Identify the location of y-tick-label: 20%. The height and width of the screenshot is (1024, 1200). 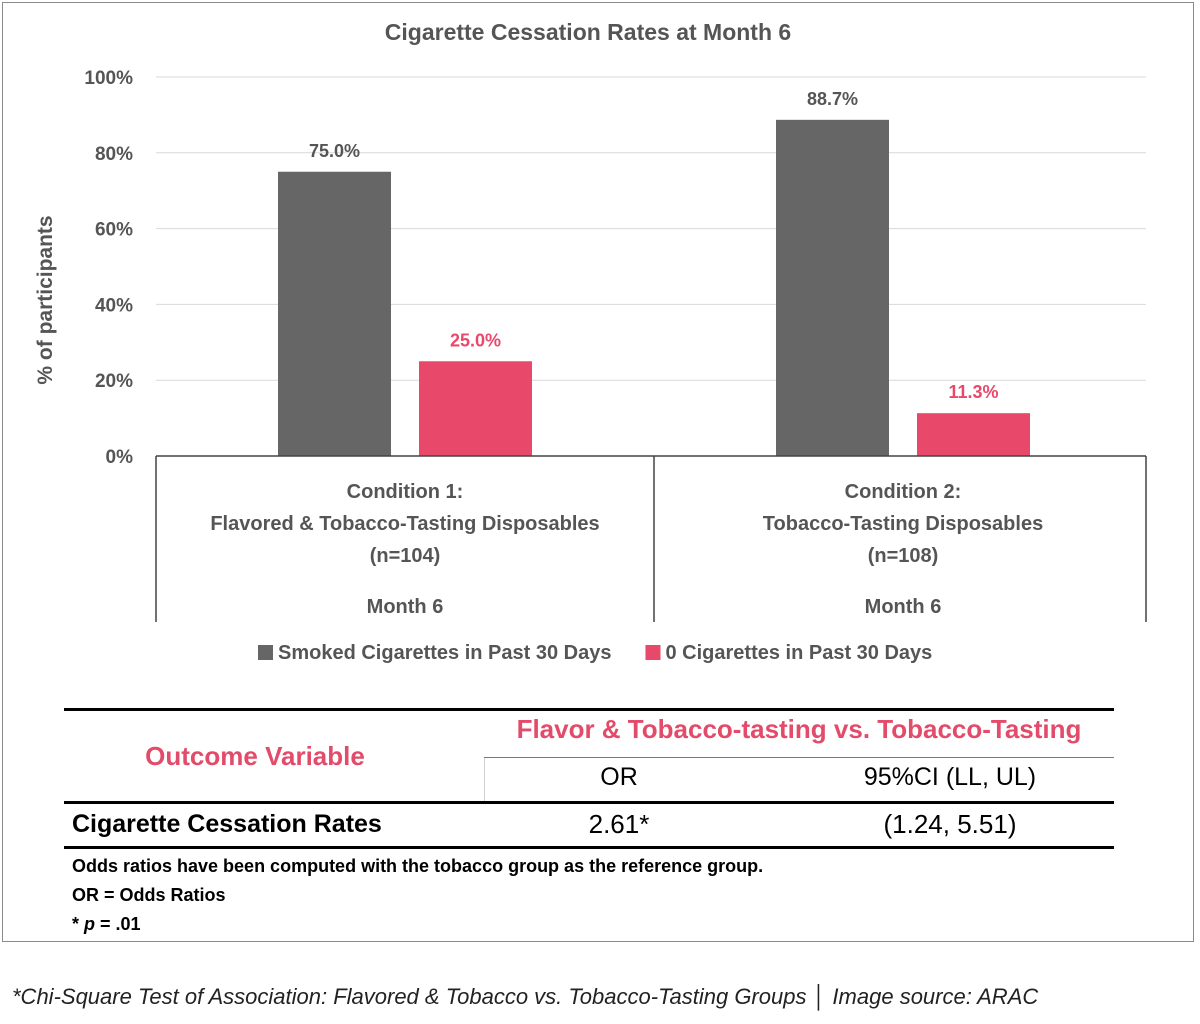
(114, 381).